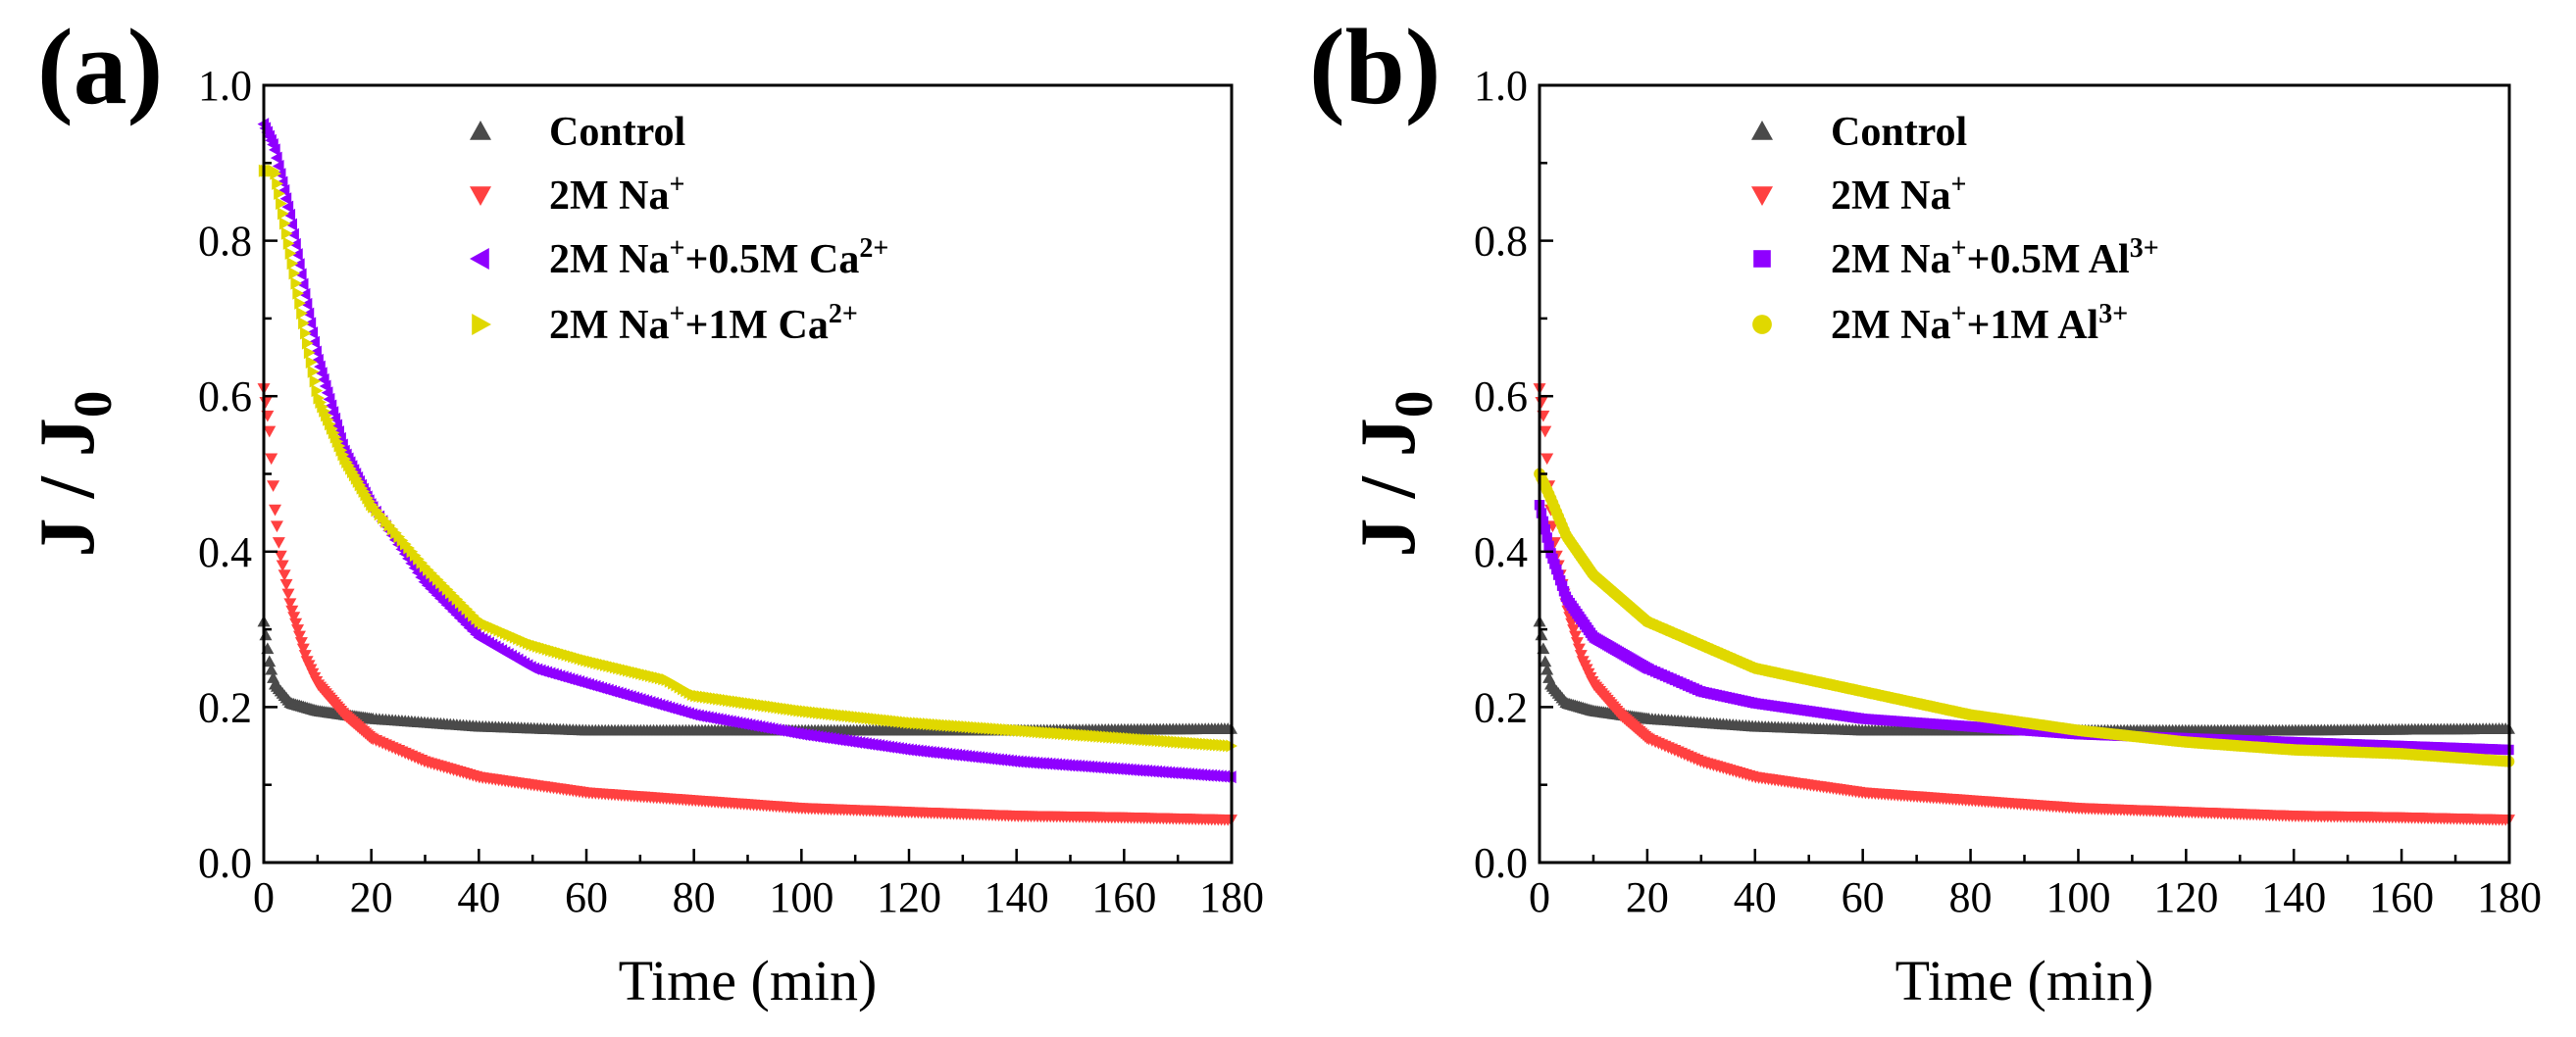  I want to click on x-tick-label: 120, so click(909, 897).